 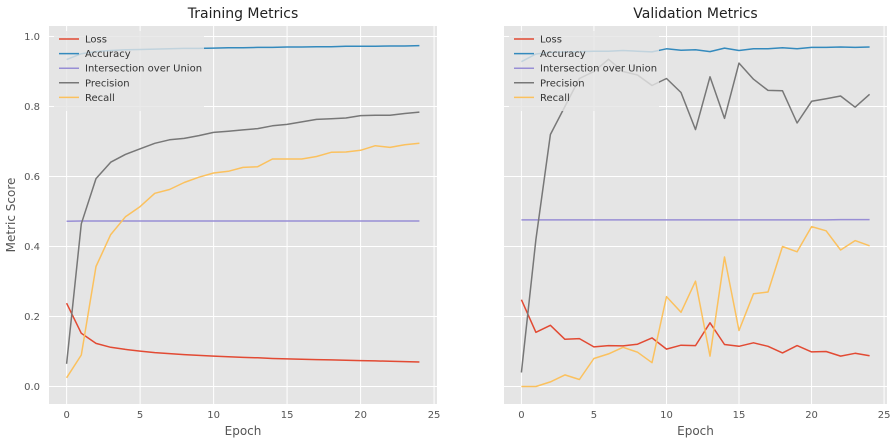 What do you see at coordinates (32, 387) in the screenshot?
I see `training-ytick-label: 0.0` at bounding box center [32, 387].